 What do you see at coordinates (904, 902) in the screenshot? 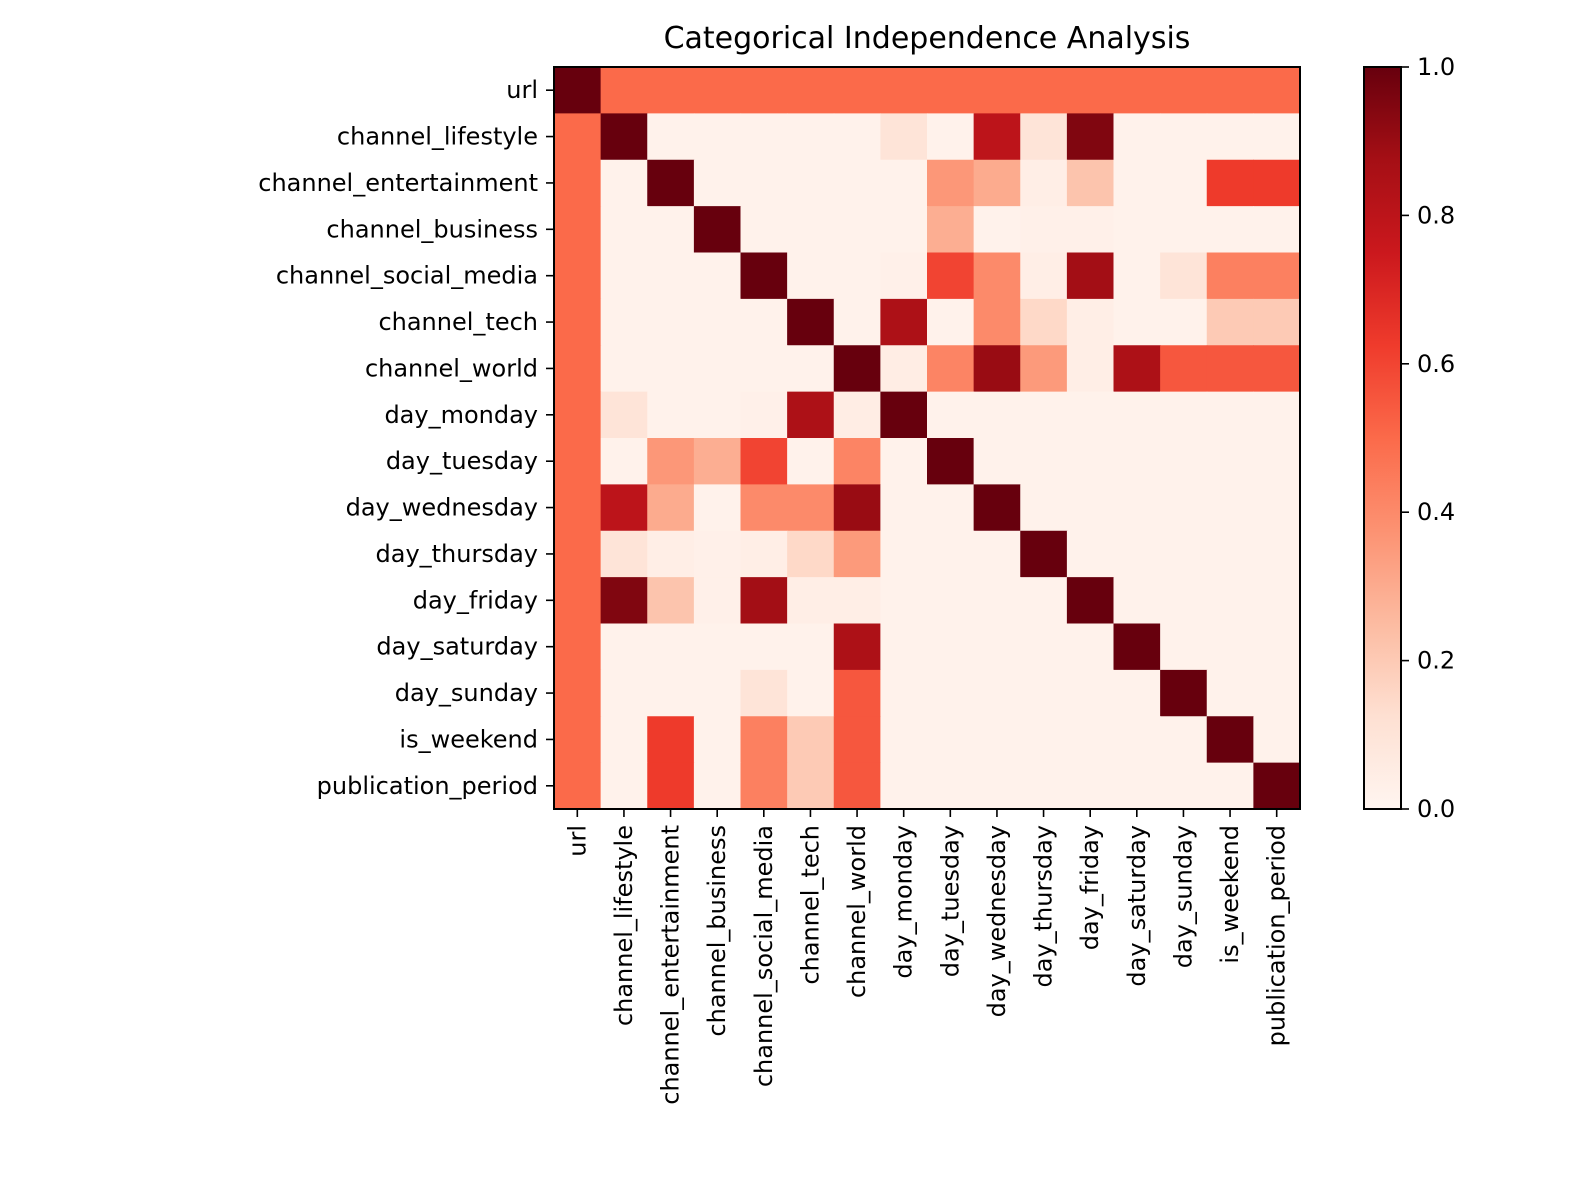
I see `x-tick-label: day_monday` at bounding box center [904, 902].